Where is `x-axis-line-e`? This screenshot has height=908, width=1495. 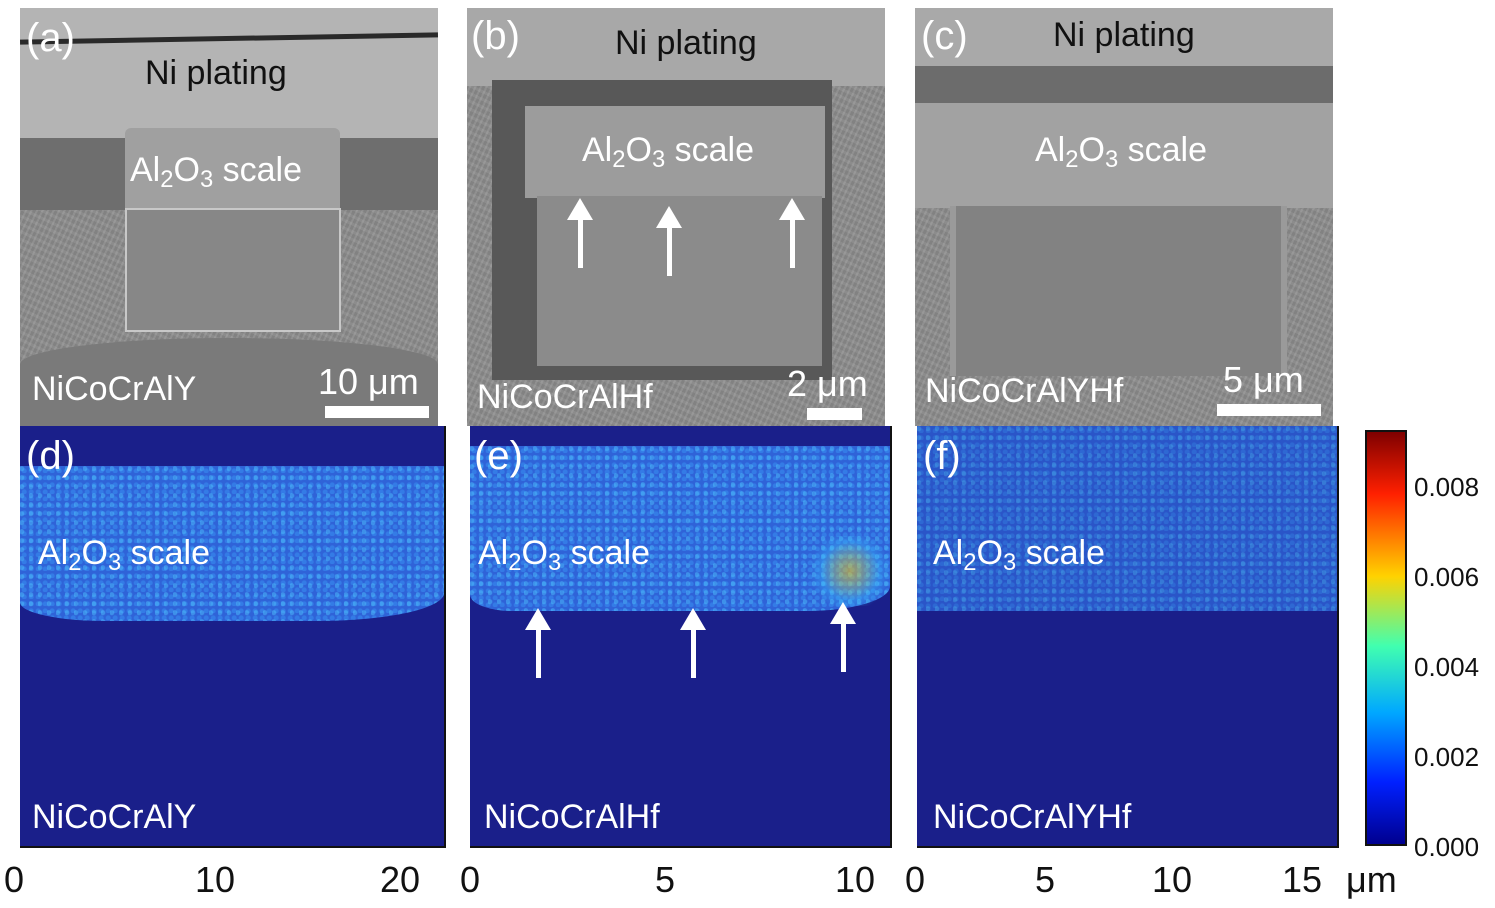 x-axis-line-e is located at coordinates (680, 847).